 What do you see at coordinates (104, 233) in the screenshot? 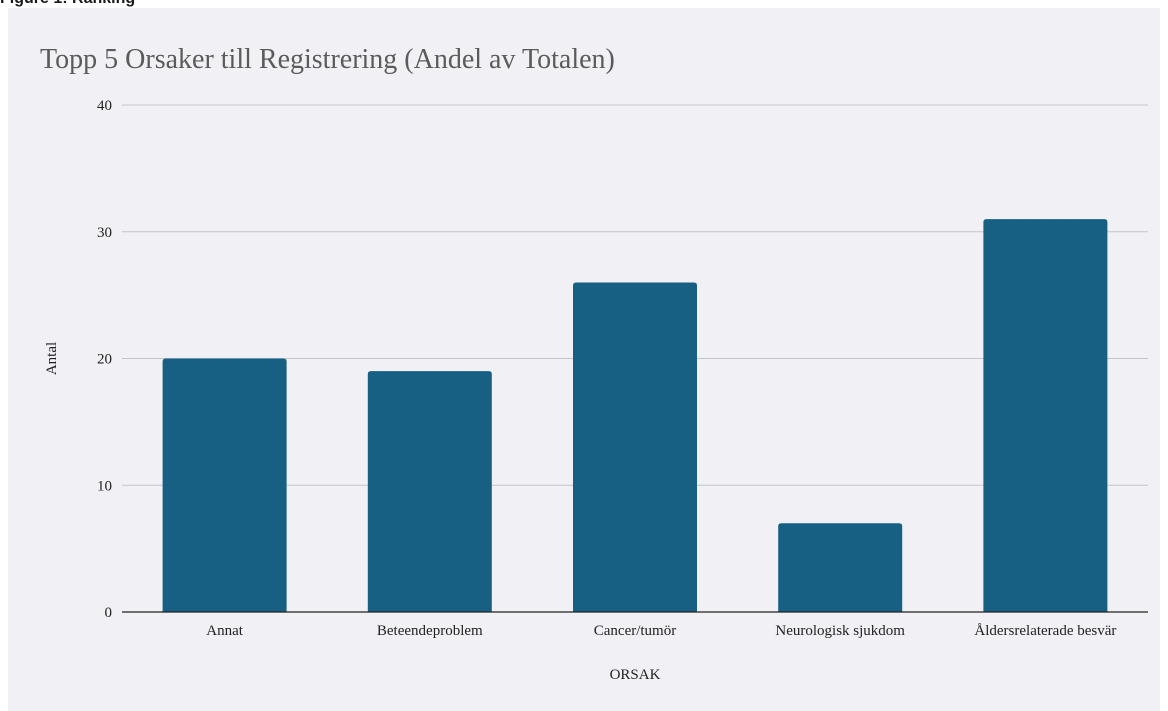
I see `y-tick-label: 30` at bounding box center [104, 233].